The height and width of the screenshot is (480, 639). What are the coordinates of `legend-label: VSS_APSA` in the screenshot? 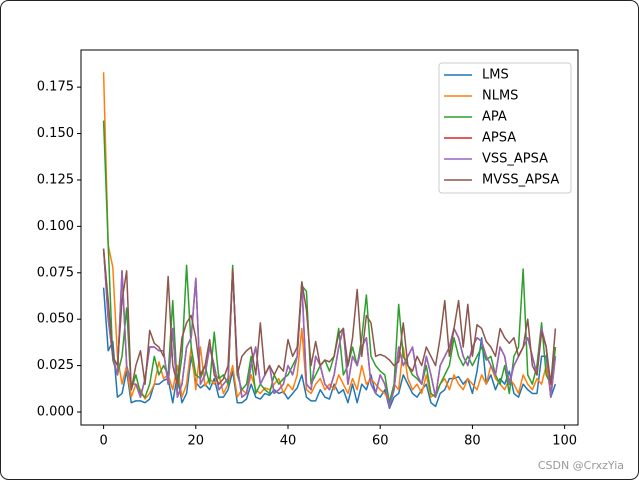 It's located at (515, 159).